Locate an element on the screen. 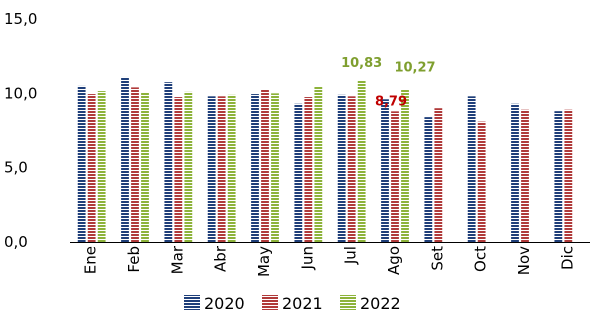 The height and width of the screenshot is (323, 598). bar-2020-Jul is located at coordinates (341, 168).